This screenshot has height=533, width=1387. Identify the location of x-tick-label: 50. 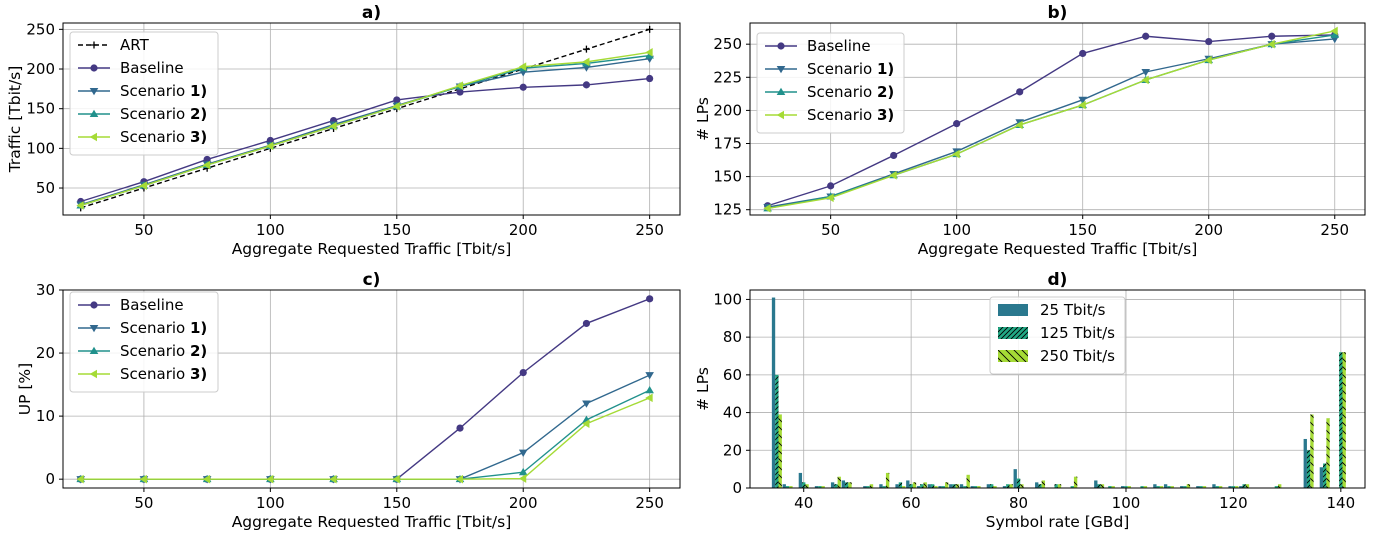
(830, 230).